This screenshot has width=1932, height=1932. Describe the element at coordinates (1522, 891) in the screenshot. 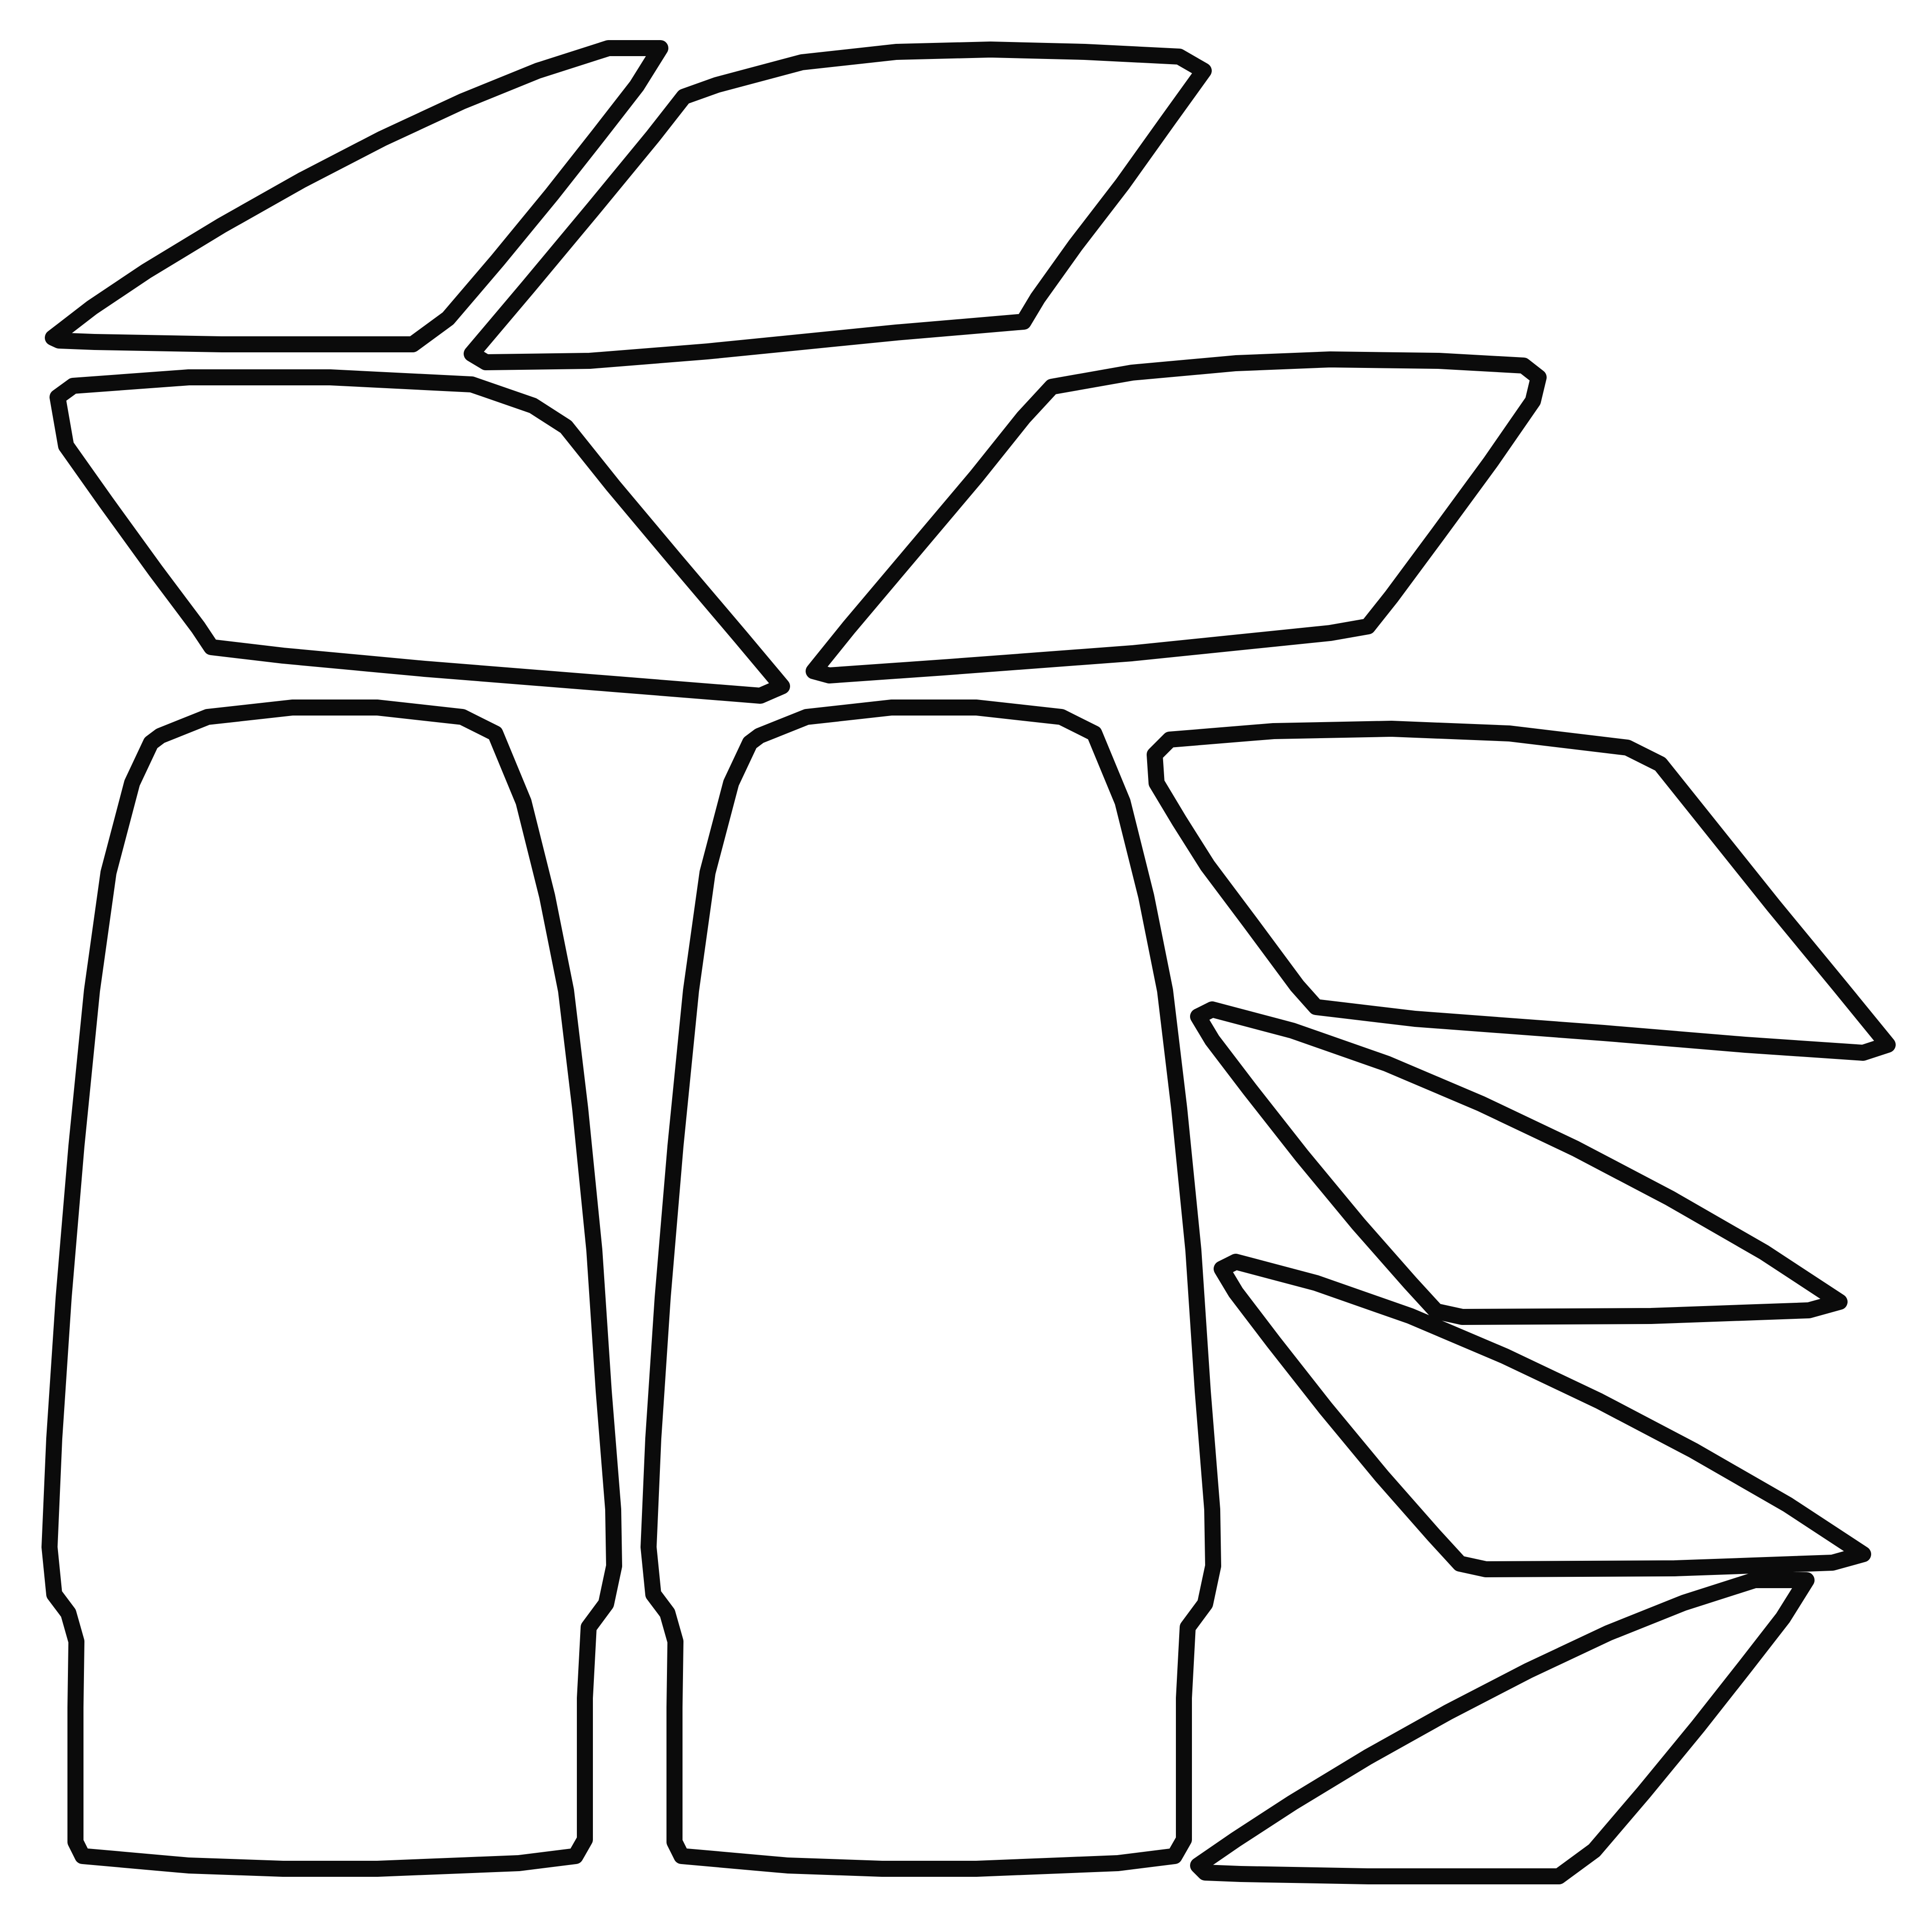

I see `right-parallelogram` at that location.